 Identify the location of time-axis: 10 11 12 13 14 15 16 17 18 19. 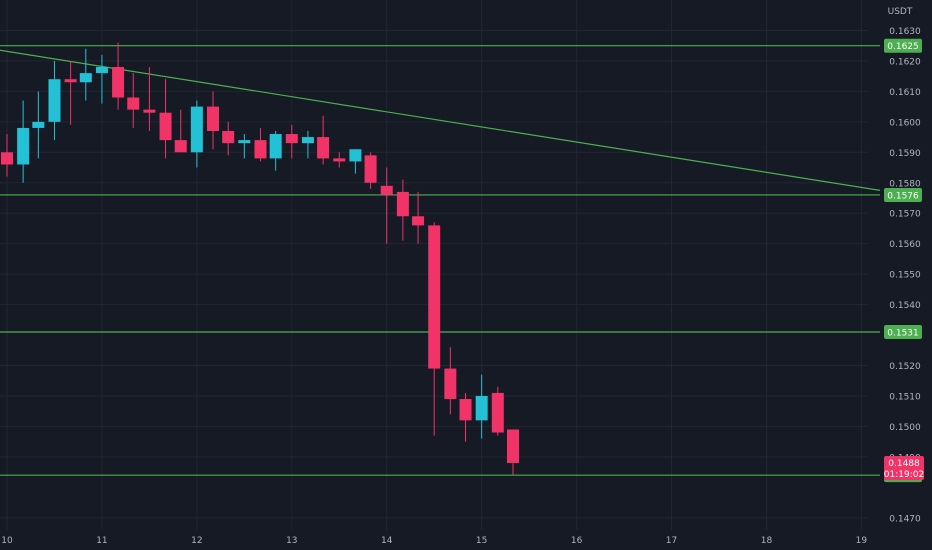
(434, 541).